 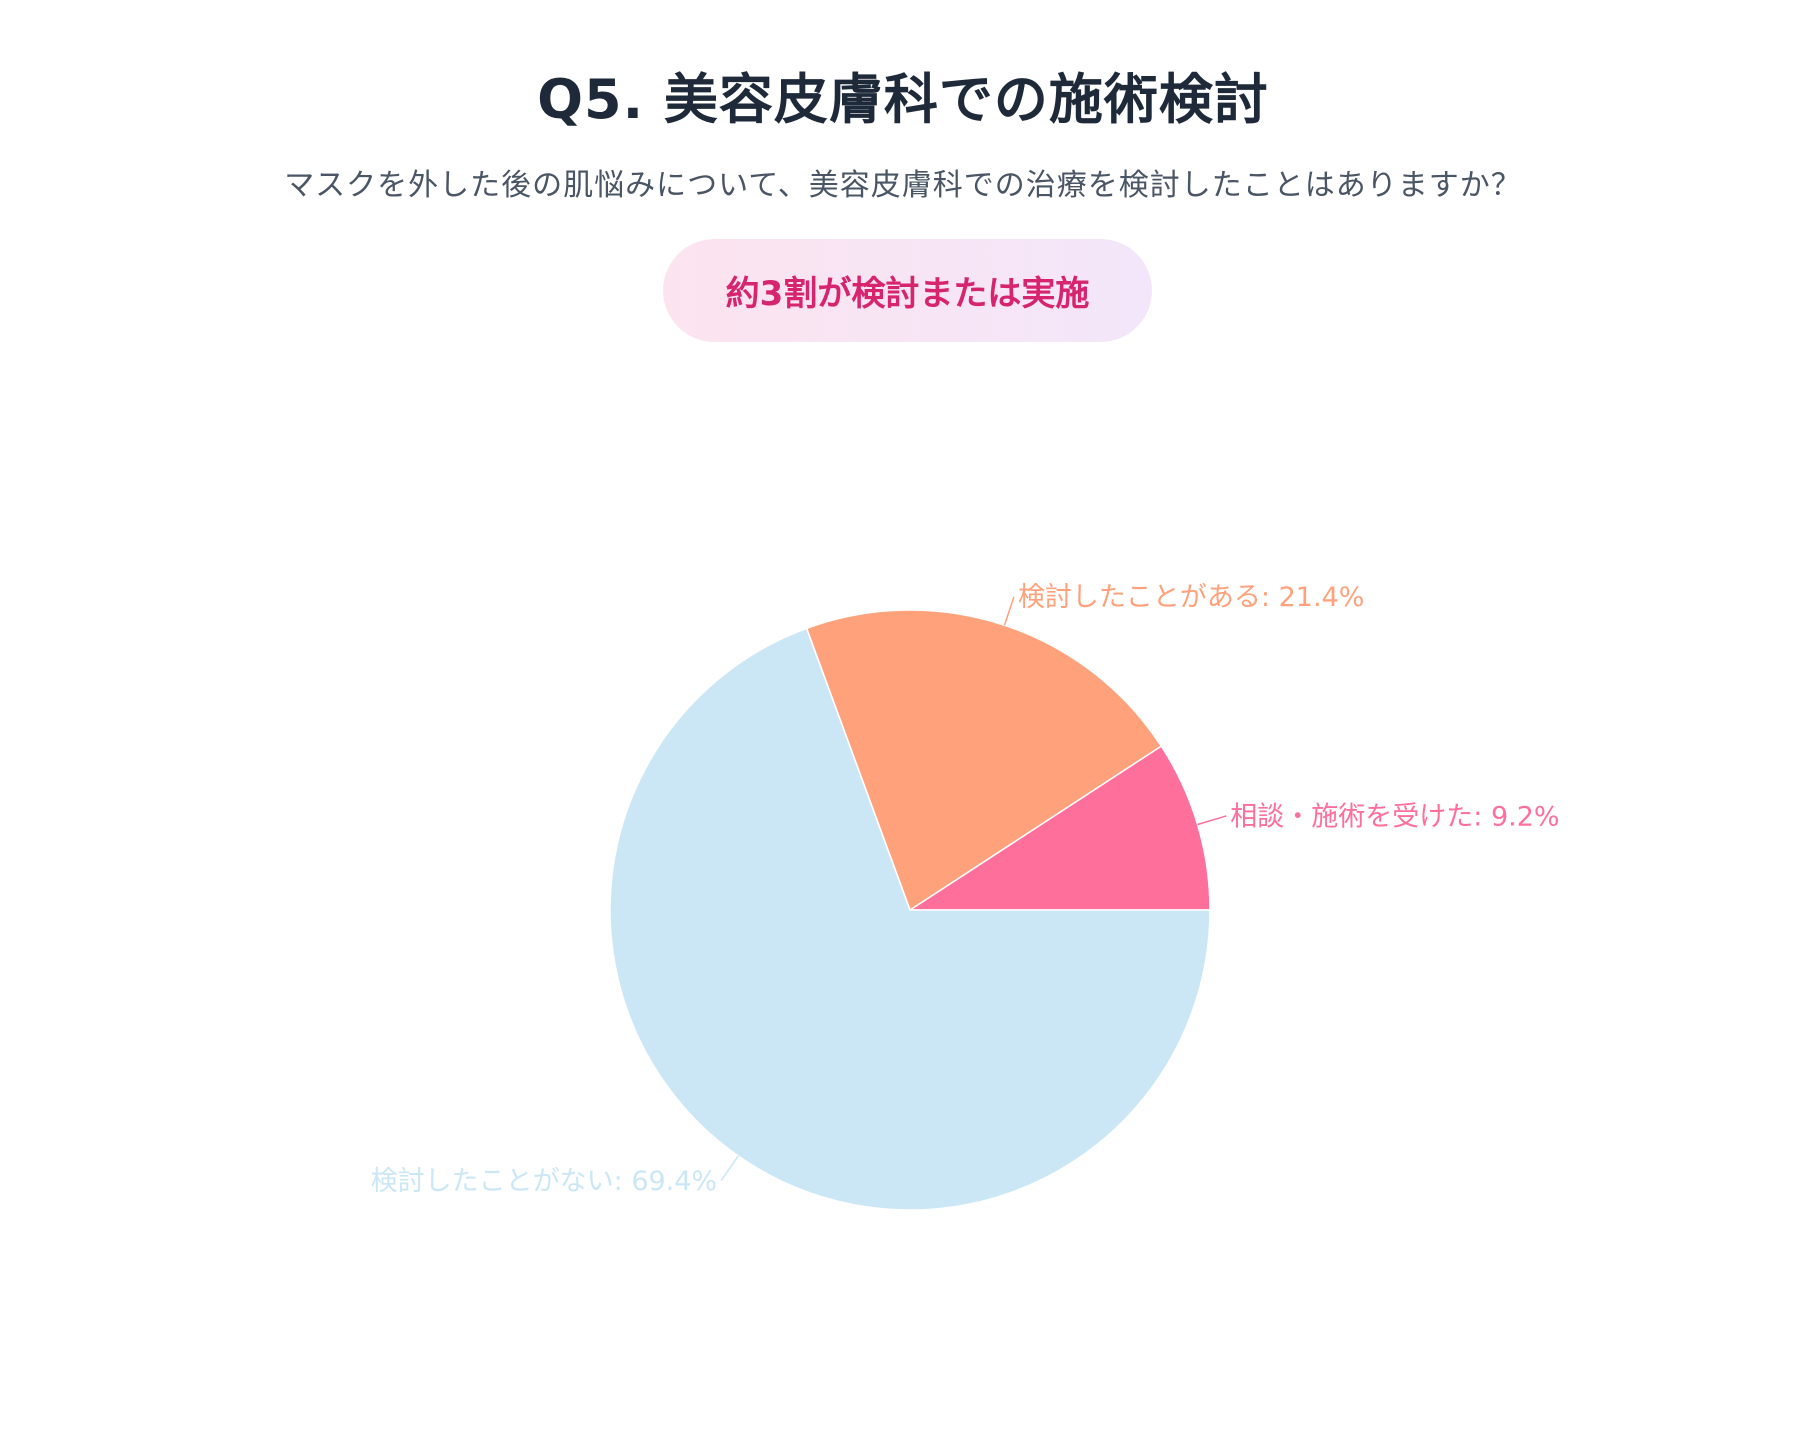 What do you see at coordinates (1394, 816) in the screenshot?
I see `slice-label-1: 相談・施術を受けた: 9.2%` at bounding box center [1394, 816].